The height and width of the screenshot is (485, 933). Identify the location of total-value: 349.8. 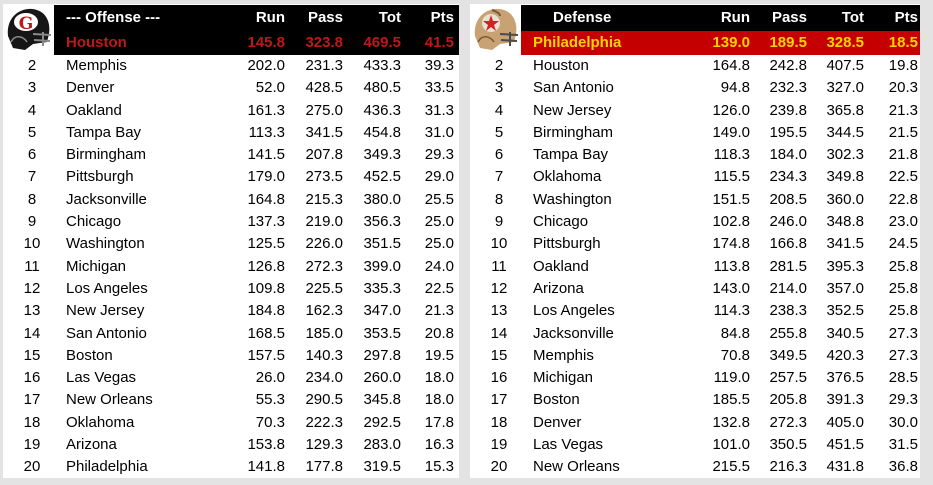
(845, 177).